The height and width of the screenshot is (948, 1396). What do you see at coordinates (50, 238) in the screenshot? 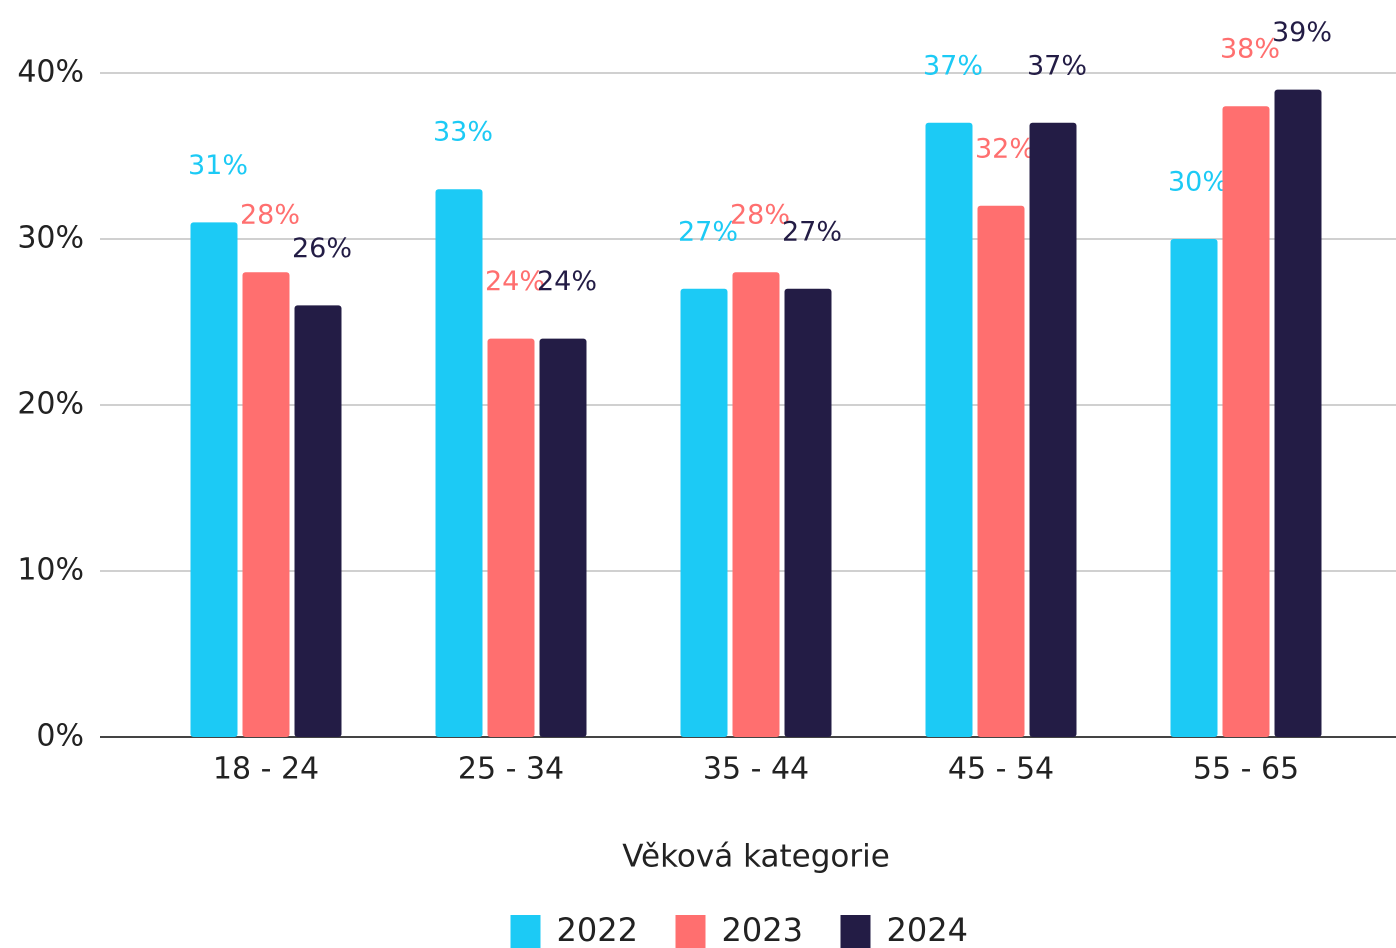
I see `y-tick-label: 30%` at bounding box center [50, 238].